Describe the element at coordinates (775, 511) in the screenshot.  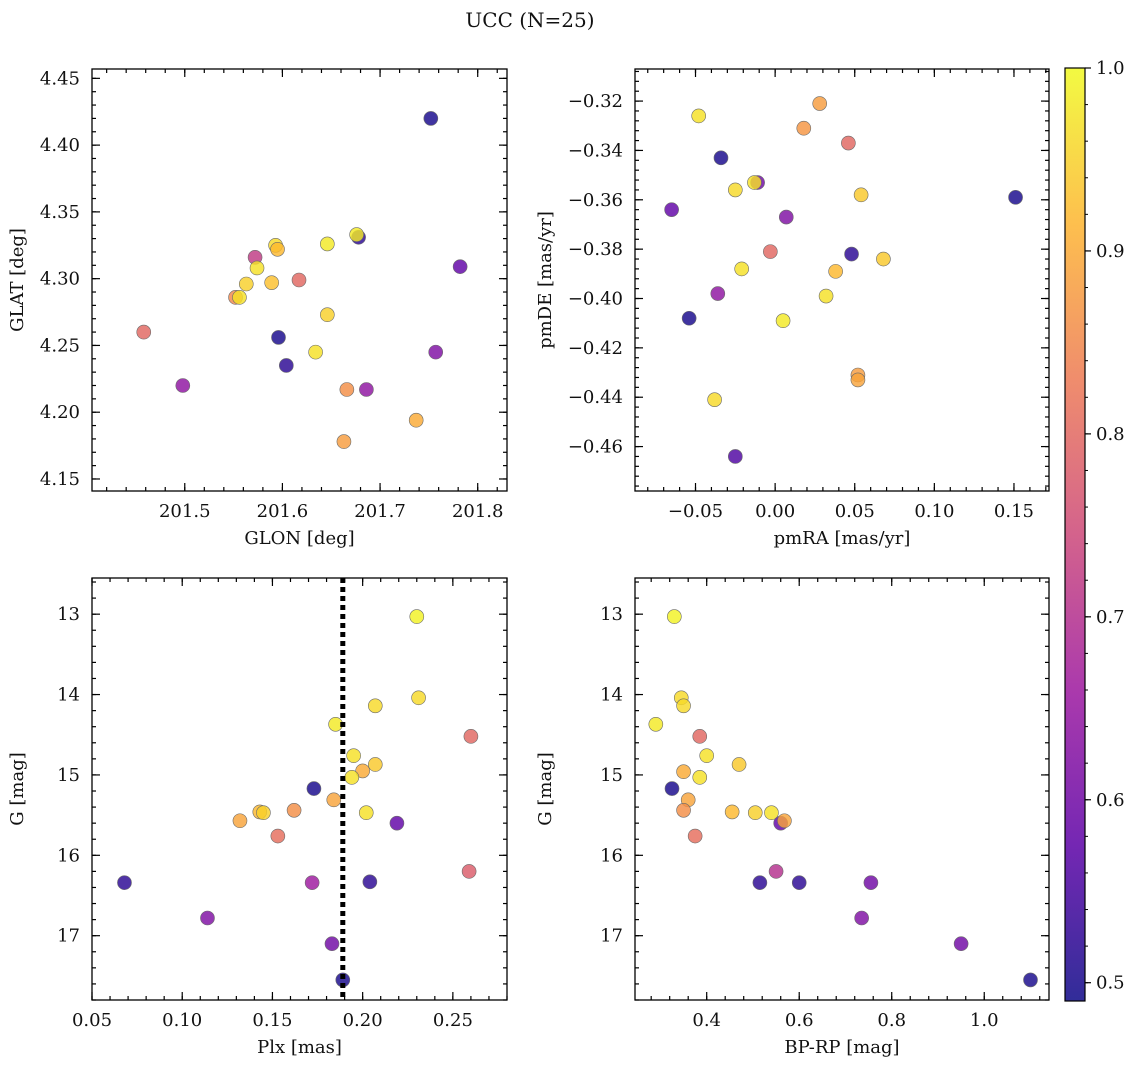
I see `x-tick-label: 0.00` at that location.